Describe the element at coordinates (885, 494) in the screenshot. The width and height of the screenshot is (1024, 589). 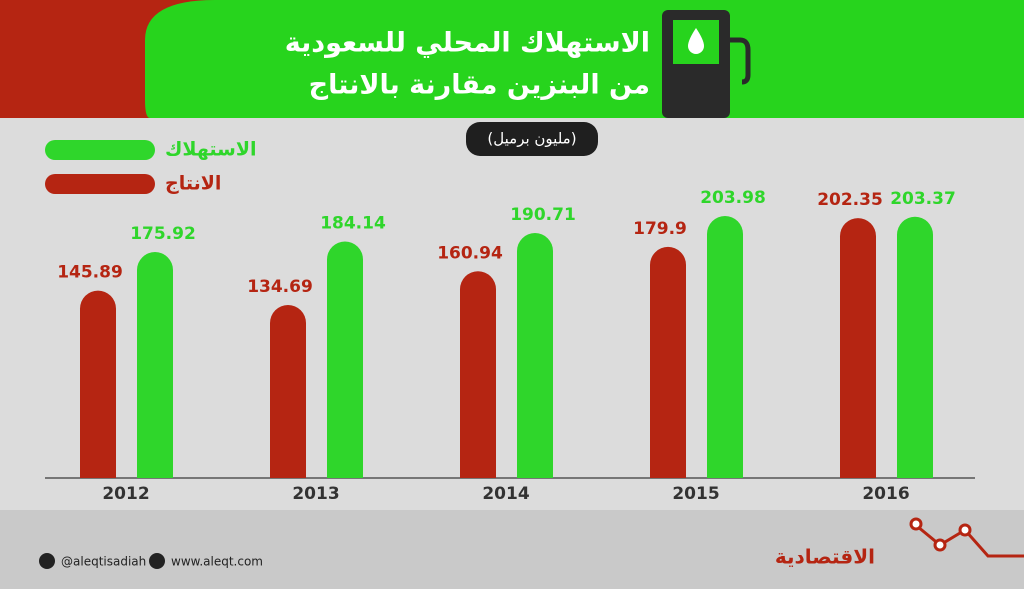
I see `x-tick-label: 2016` at that location.